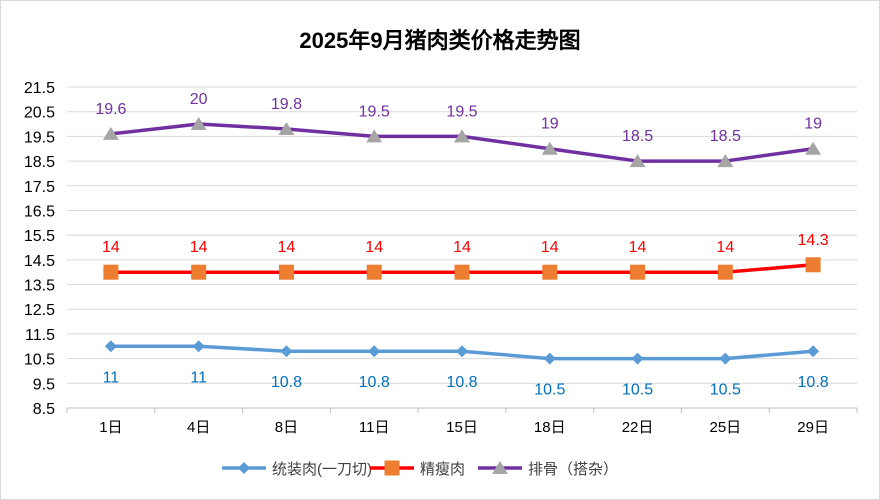 Image resolution: width=880 pixels, height=500 pixels. What do you see at coordinates (374, 427) in the screenshot?
I see `x-tick-label: 11日` at bounding box center [374, 427].